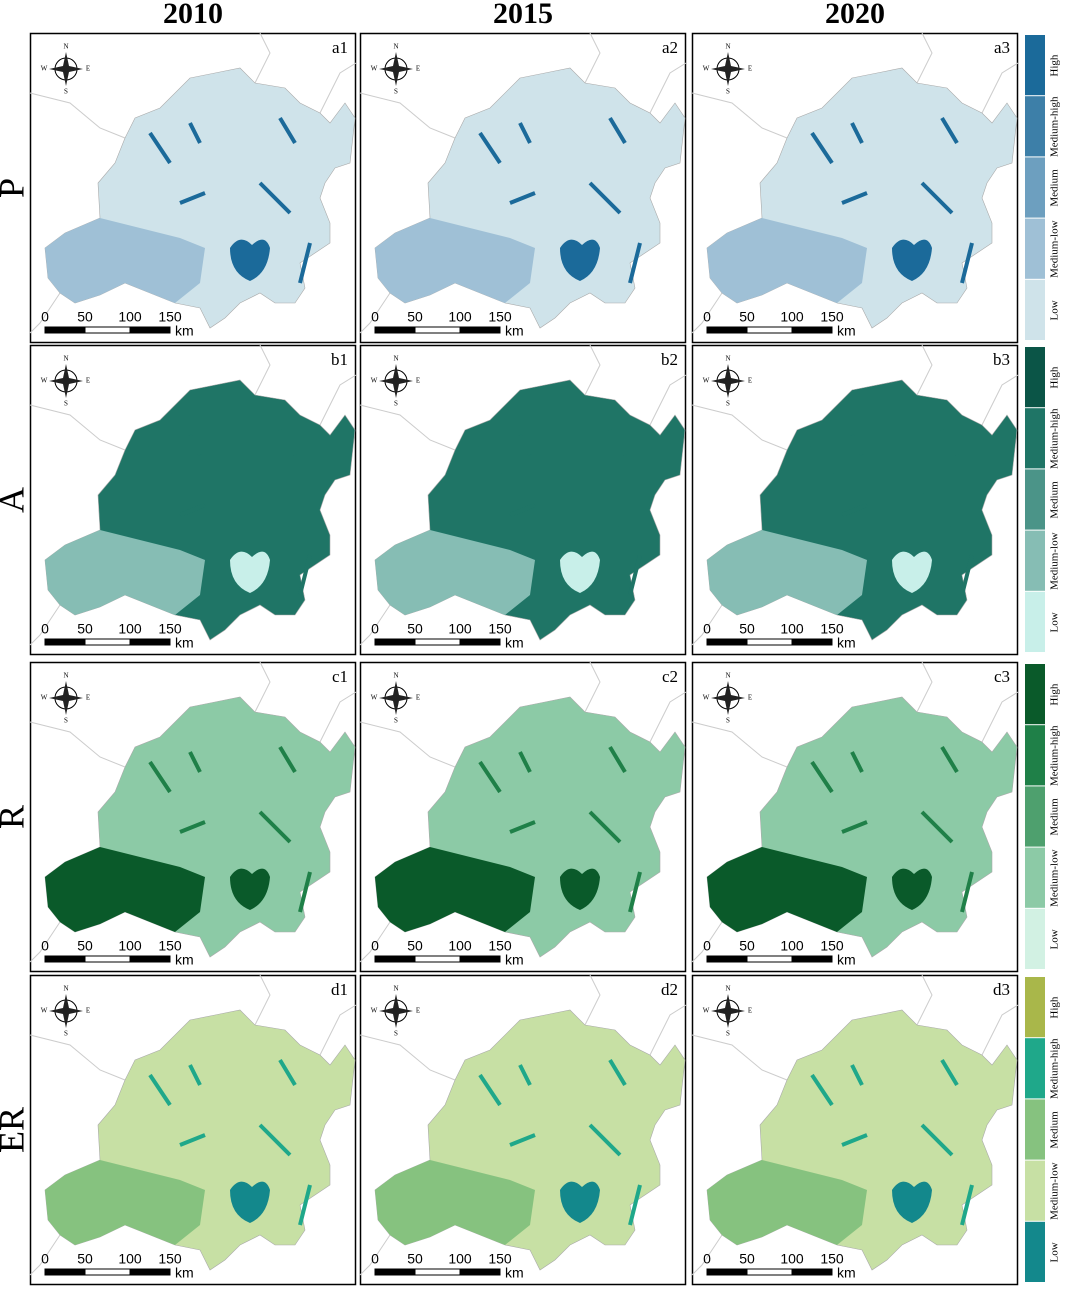 The width and height of the screenshot is (1065, 1290). Describe the element at coordinates (44, 381) in the screenshot. I see `compass-letter: W` at that location.